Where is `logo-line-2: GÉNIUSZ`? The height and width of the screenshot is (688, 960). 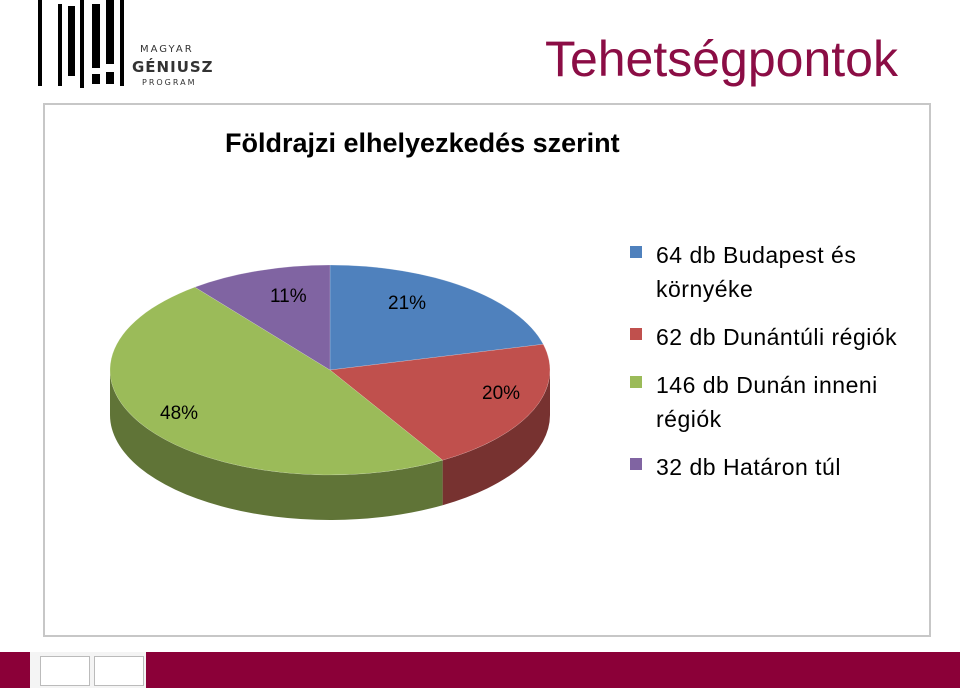
logo-line-2: GÉNIUSZ is located at coordinates (173, 67).